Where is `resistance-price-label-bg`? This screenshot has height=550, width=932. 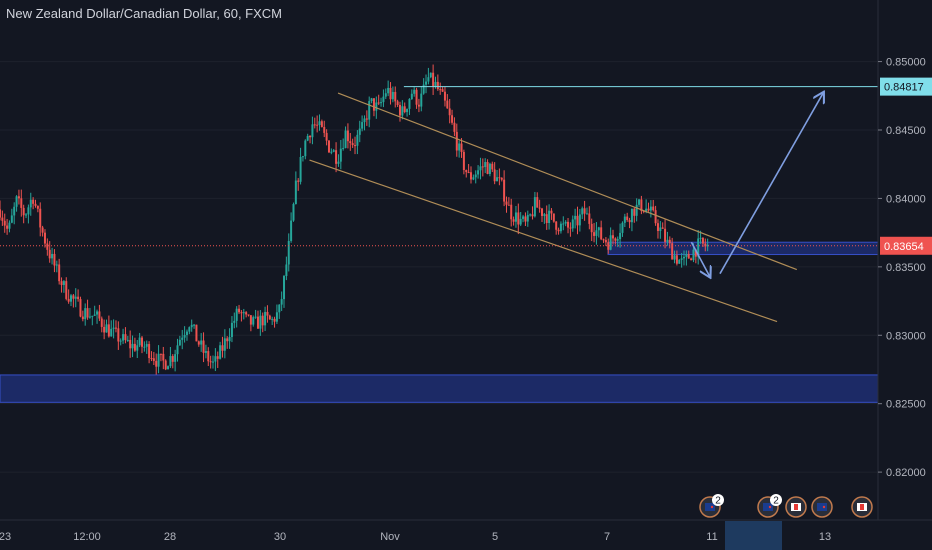 resistance-price-label-bg is located at coordinates (906, 86).